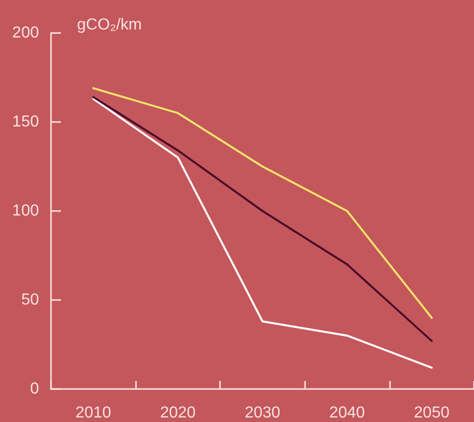 The height and width of the screenshot is (422, 474). I want to click on y-tick-label: 100, so click(26, 211).